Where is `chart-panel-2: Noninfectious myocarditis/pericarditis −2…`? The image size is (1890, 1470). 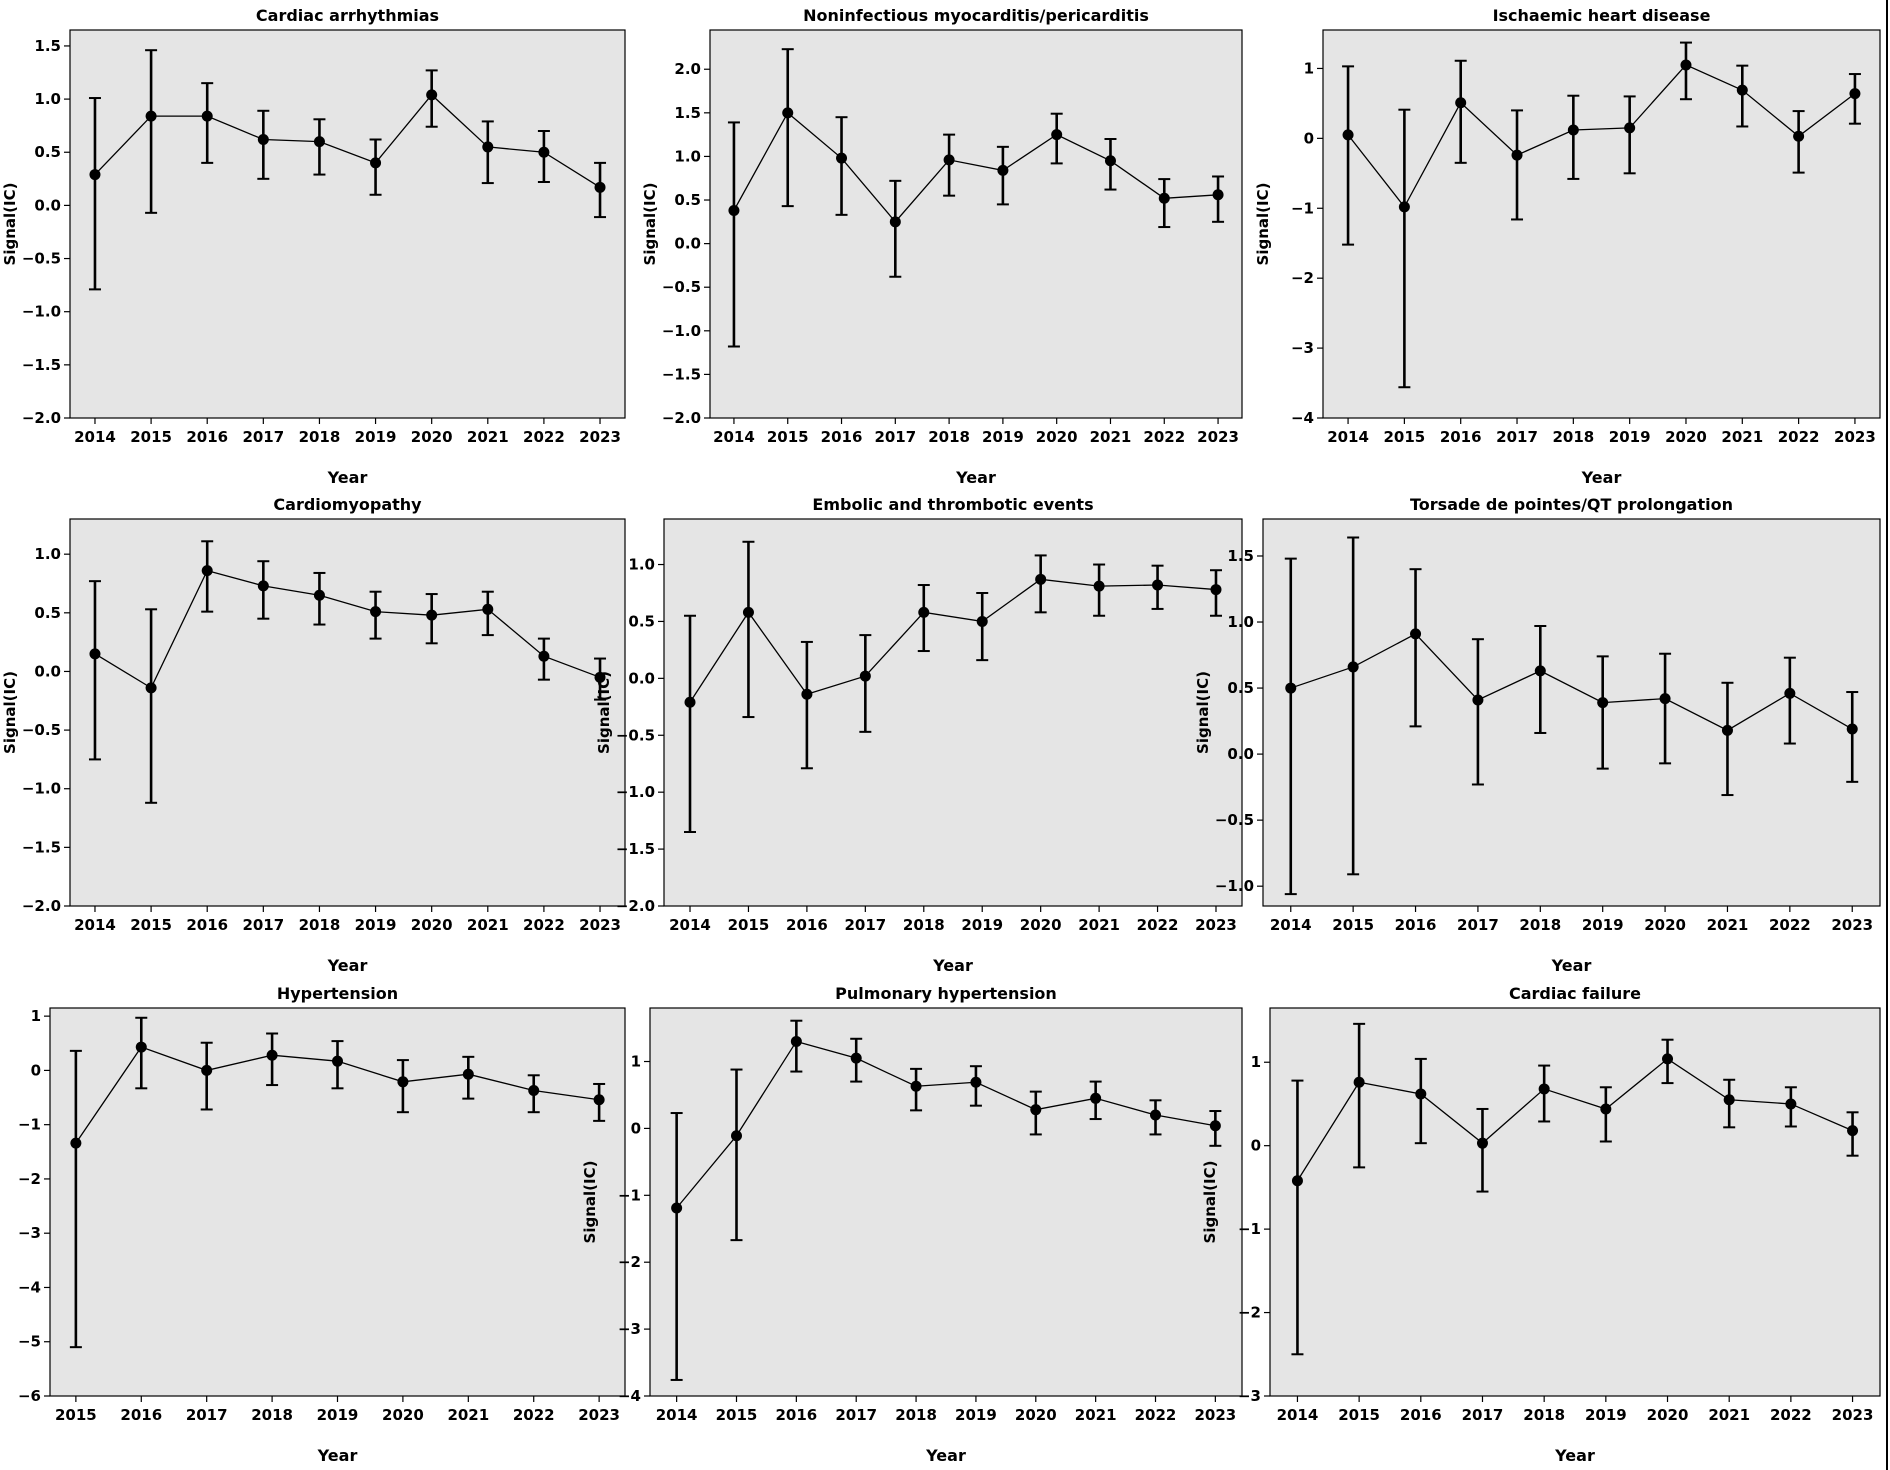
chart-panel-2: Noninfectious myocarditis/pericarditis −2… is located at coordinates (942, 246).